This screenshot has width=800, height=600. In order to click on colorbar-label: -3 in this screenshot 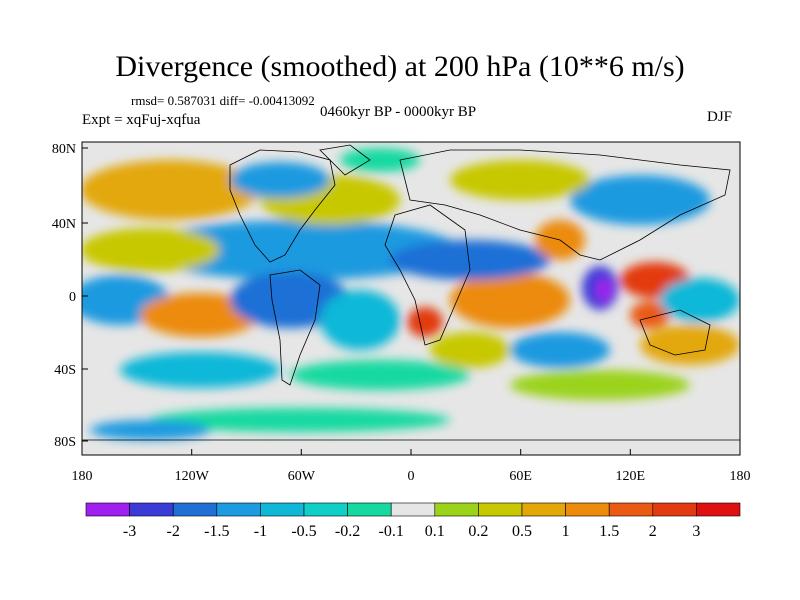, I will do `click(129, 531)`.